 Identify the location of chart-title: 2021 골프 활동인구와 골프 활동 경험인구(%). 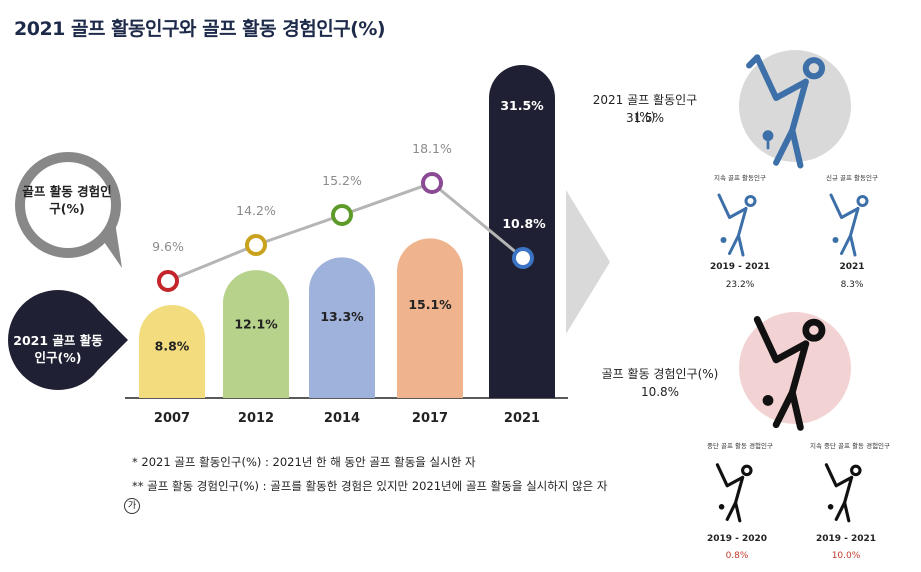
(200, 29).